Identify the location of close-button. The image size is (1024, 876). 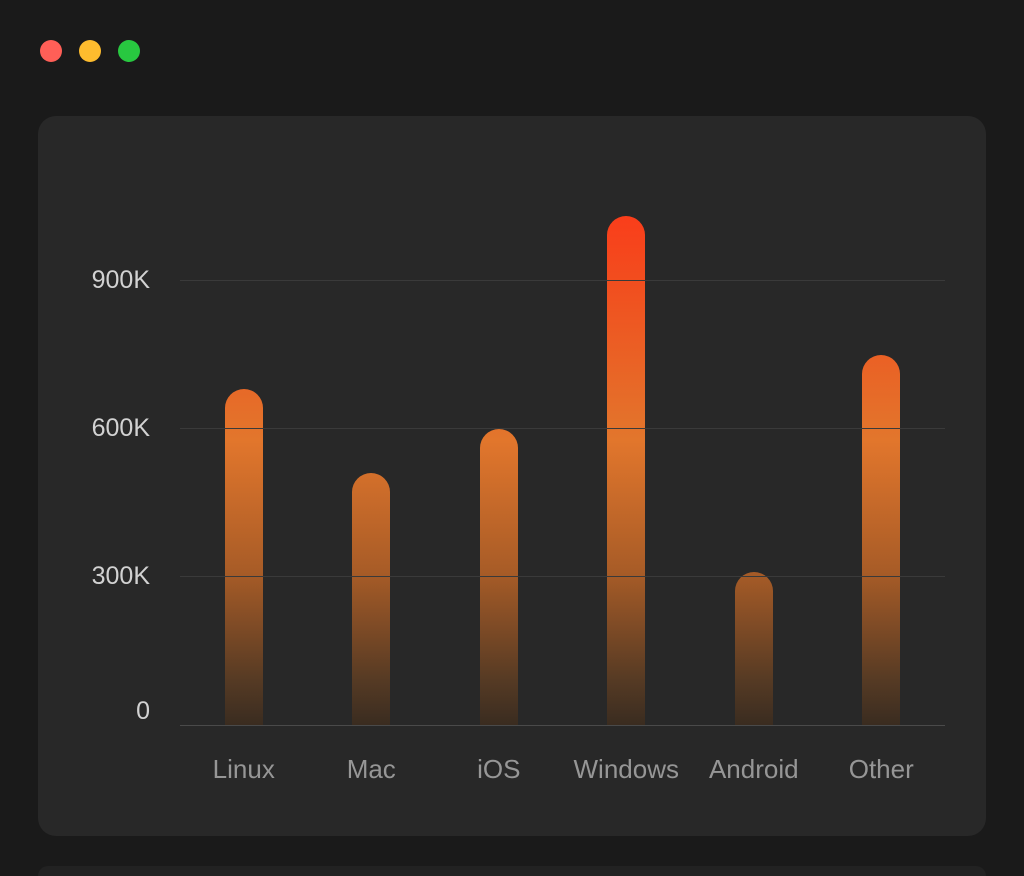
(51, 51).